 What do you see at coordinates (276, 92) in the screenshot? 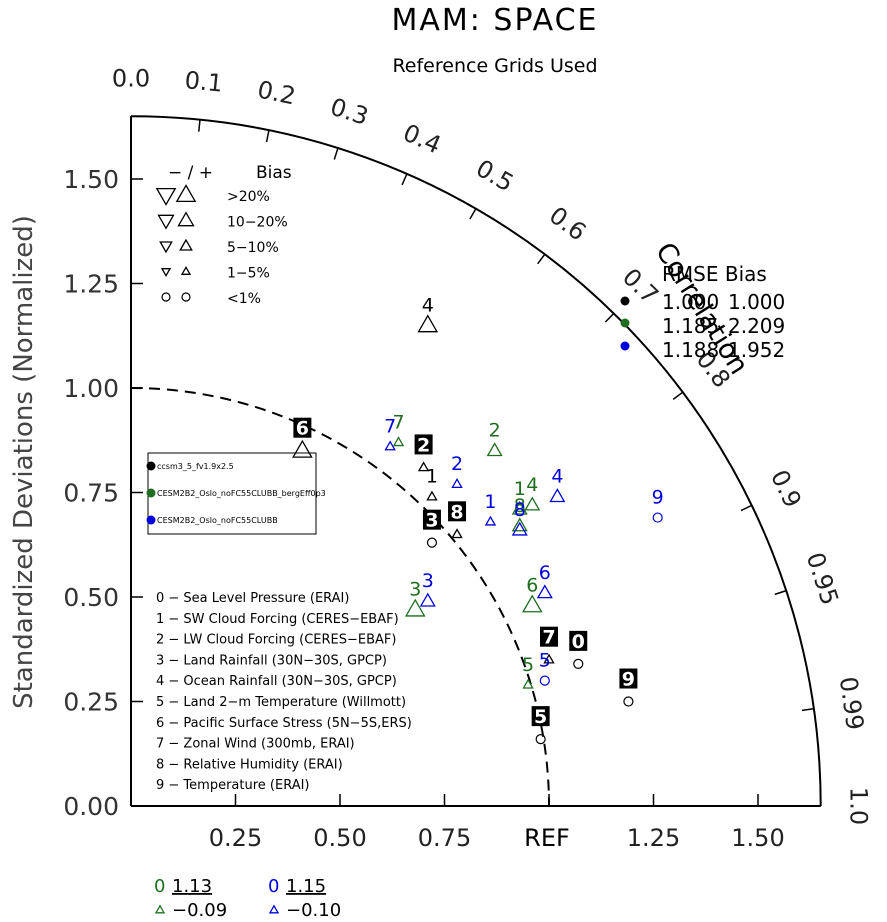
I see `correlation-tick-label: 0.2` at bounding box center [276, 92].